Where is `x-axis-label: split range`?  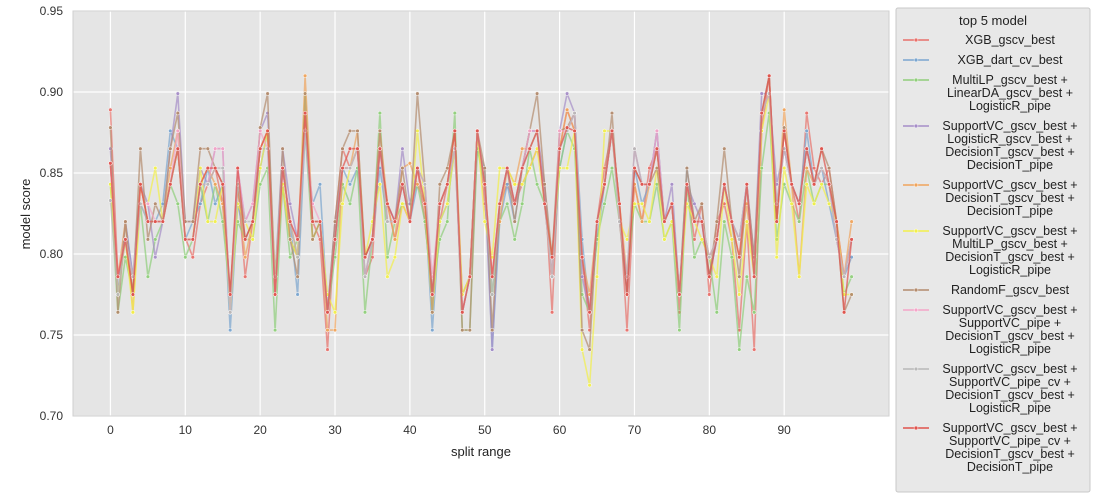
x-axis-label: split range is located at coordinates (481, 451).